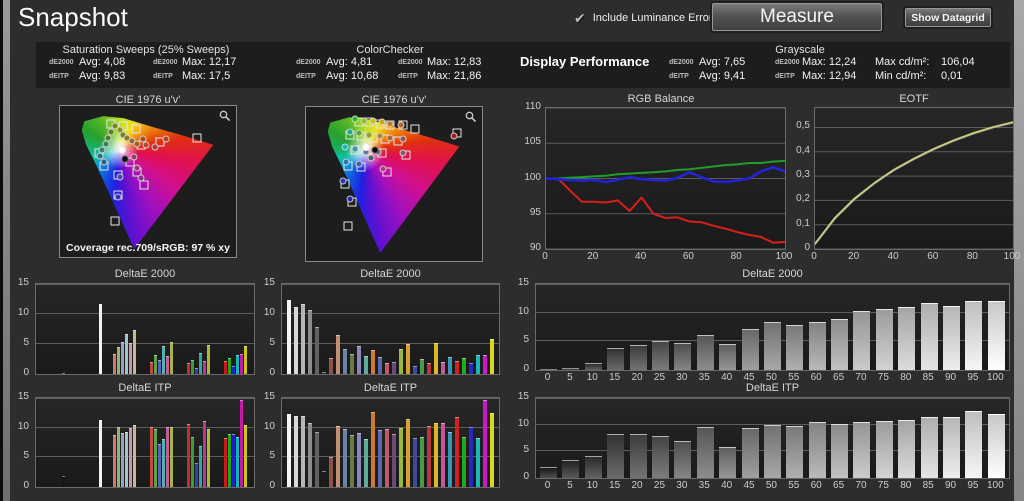 The image size is (1024, 501). I want to click on rgb-balance-chart, so click(665, 178).